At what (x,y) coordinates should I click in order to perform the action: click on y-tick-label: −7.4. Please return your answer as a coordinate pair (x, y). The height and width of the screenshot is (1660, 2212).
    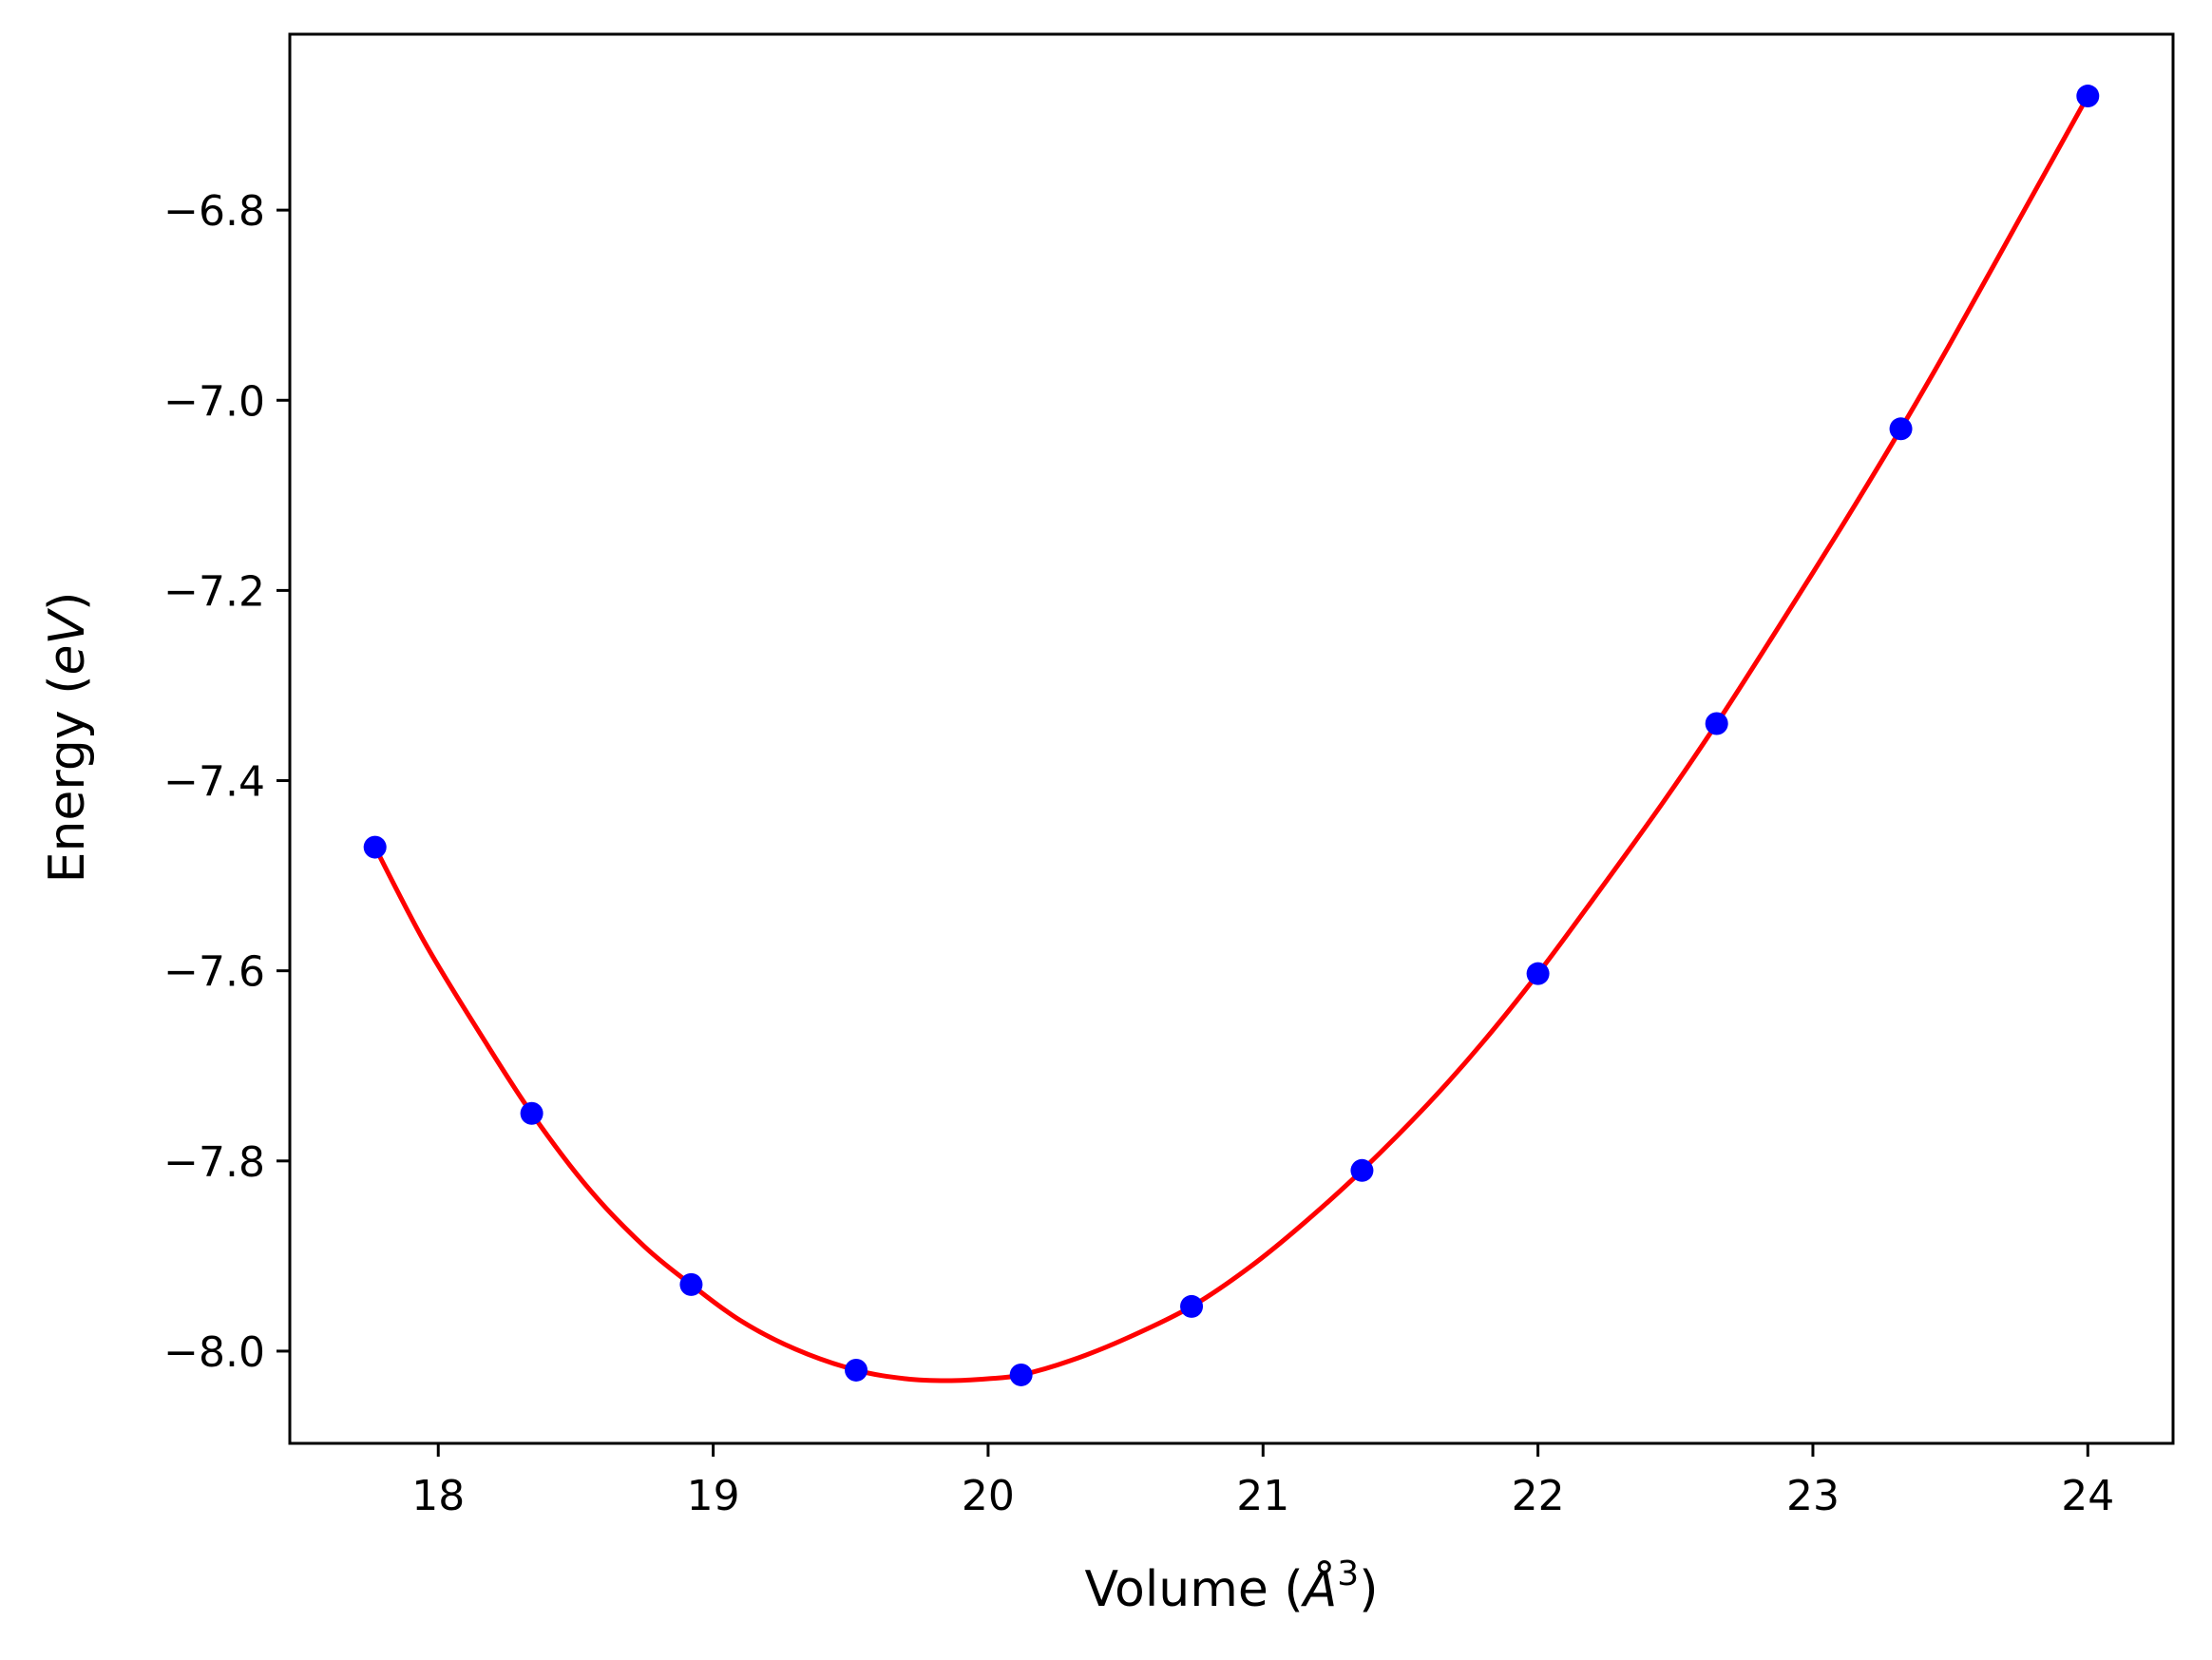
    Looking at the image, I should click on (214, 782).